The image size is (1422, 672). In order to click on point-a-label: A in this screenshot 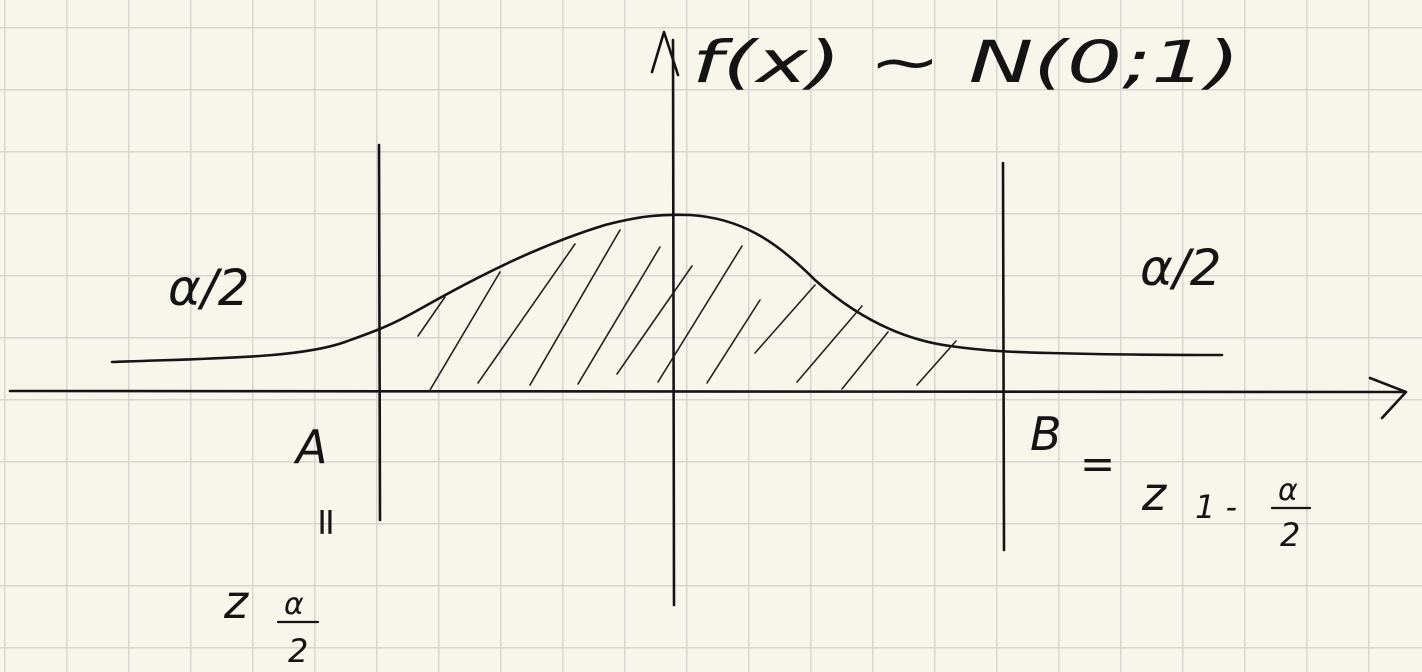, I will do `click(310, 447)`.